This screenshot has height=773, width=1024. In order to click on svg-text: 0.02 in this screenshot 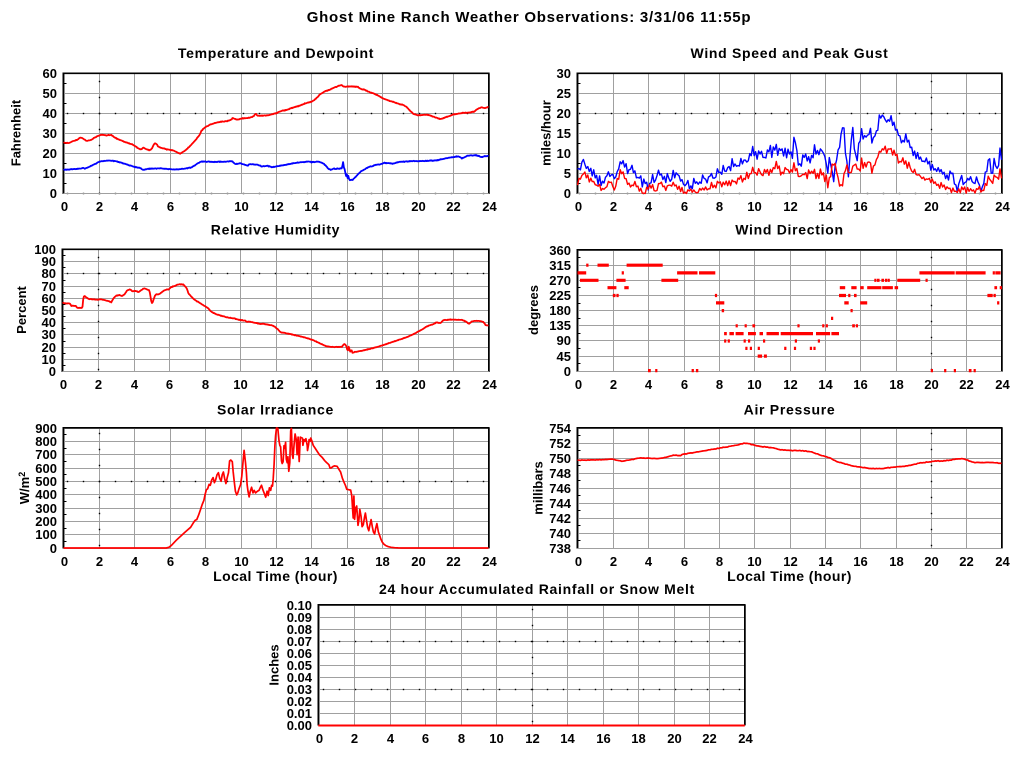, I will do `click(299, 701)`.